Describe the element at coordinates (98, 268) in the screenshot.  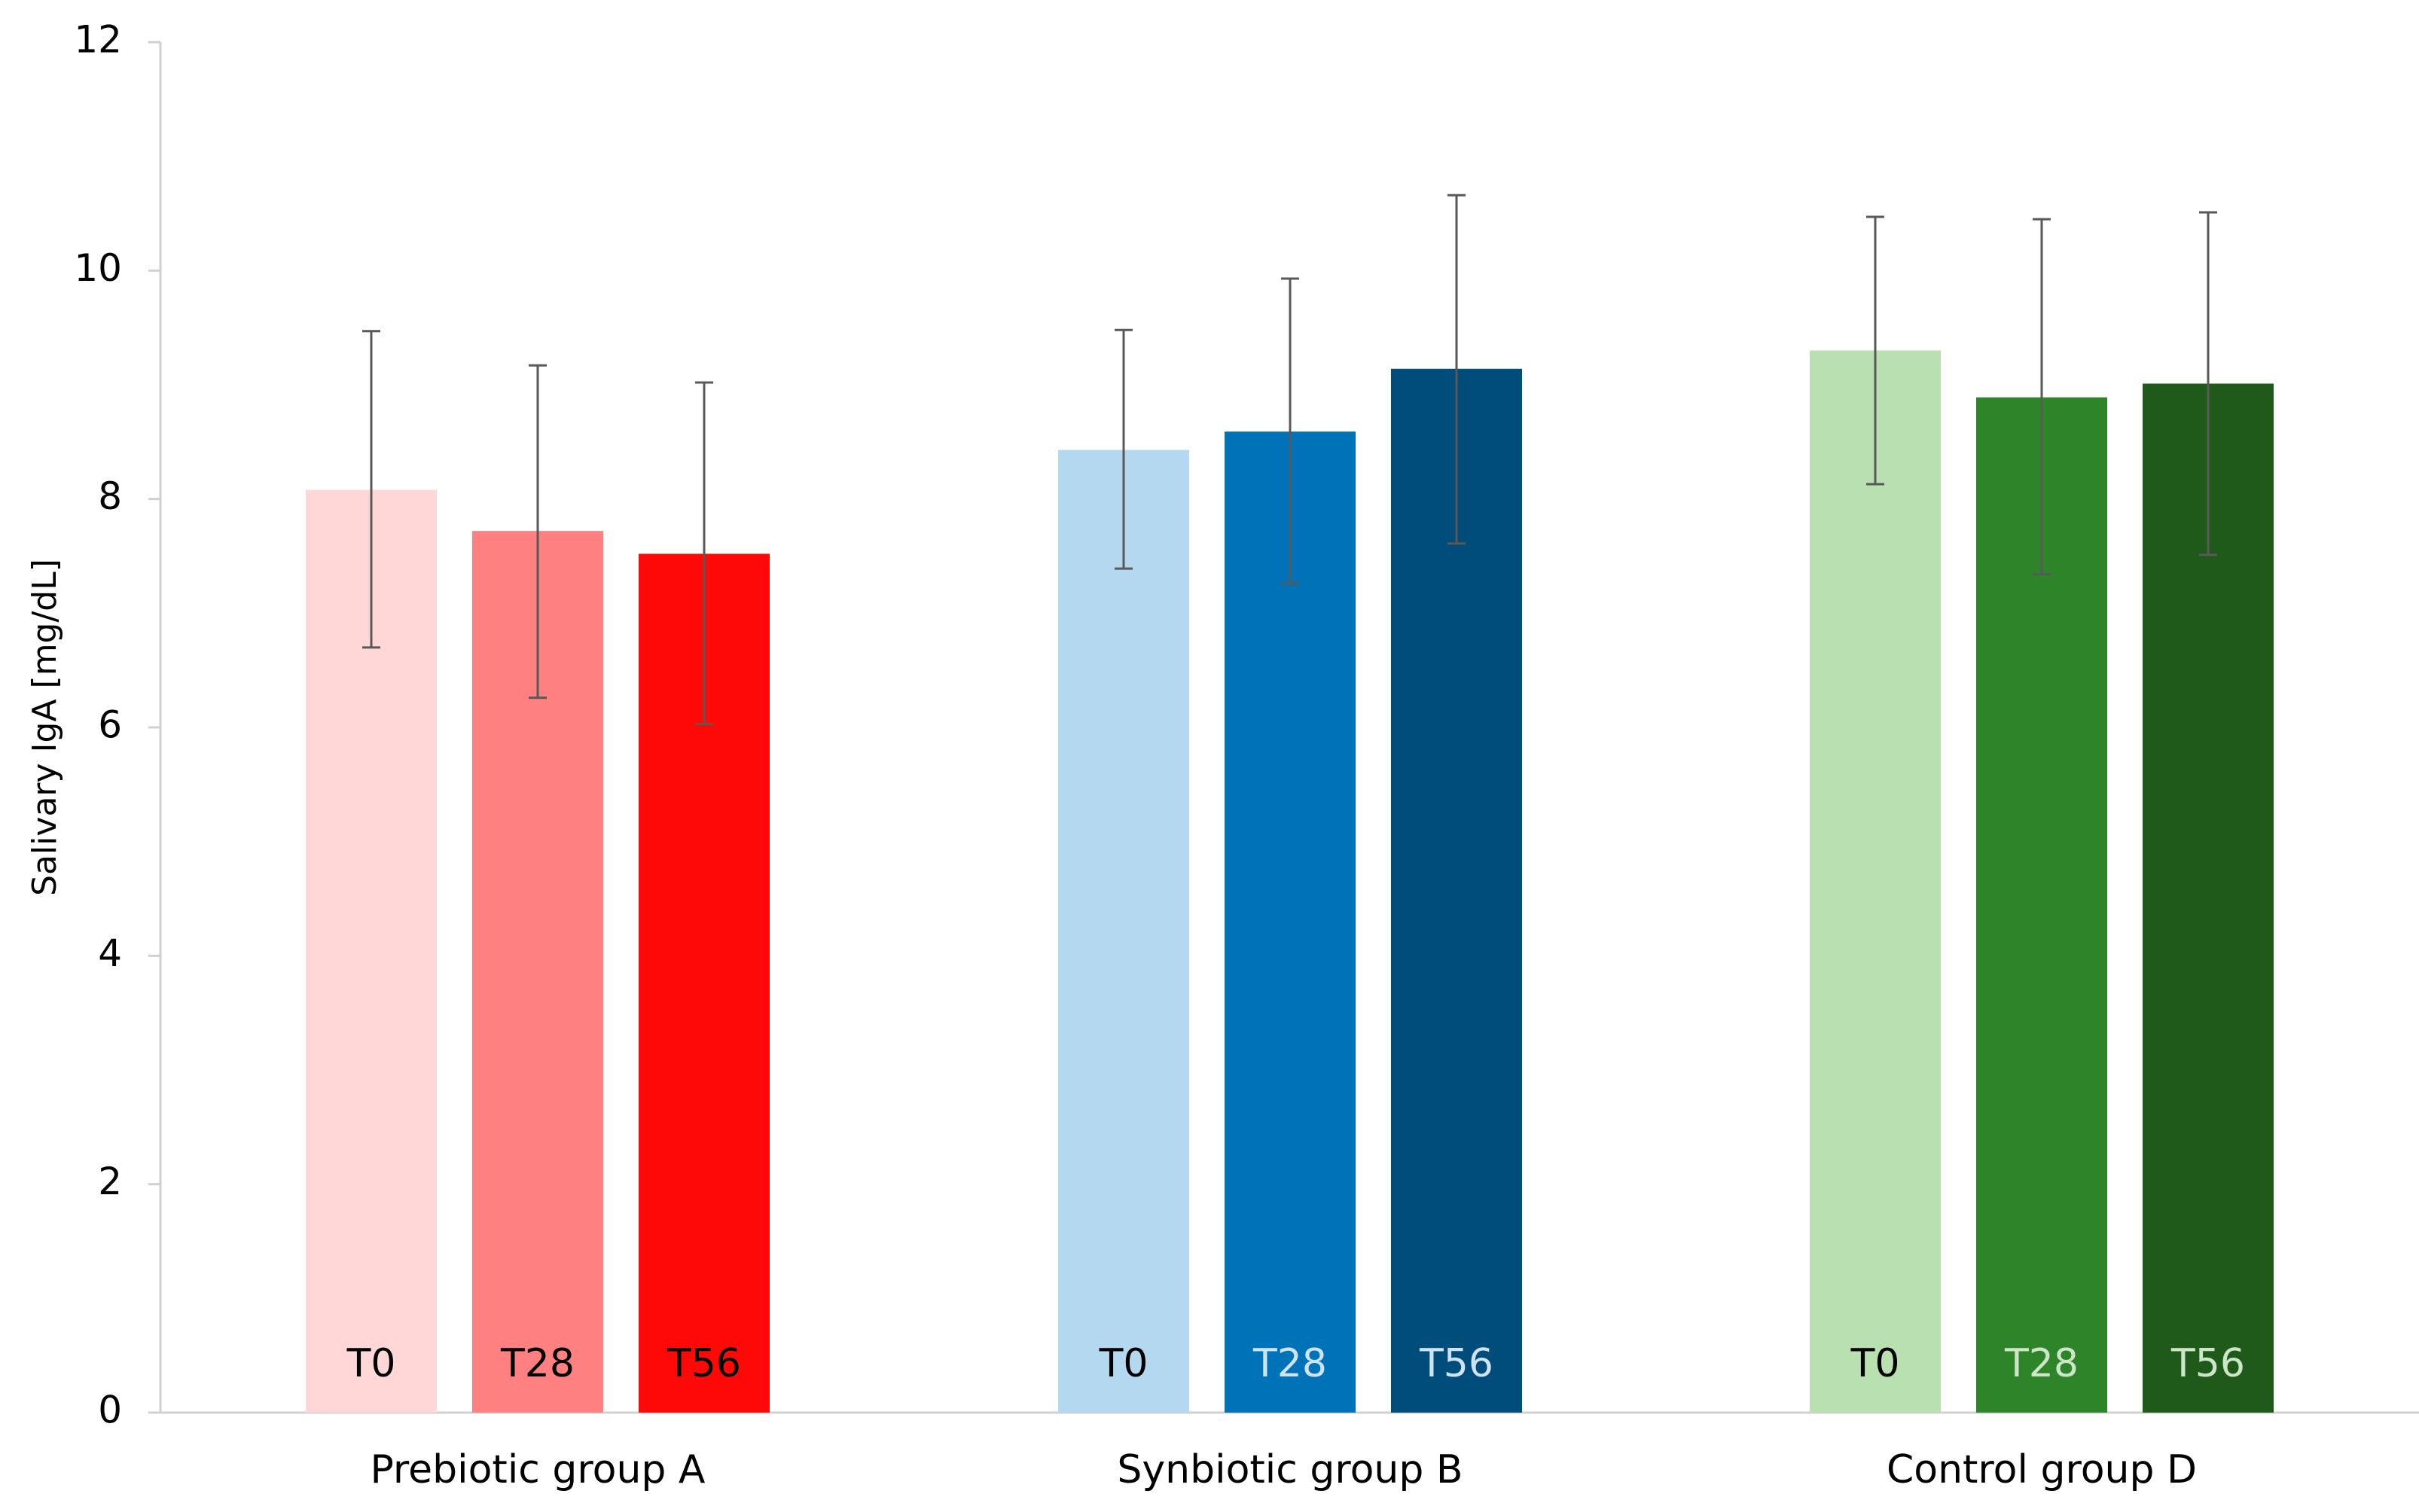
I see `y-tick-label: 10` at that location.